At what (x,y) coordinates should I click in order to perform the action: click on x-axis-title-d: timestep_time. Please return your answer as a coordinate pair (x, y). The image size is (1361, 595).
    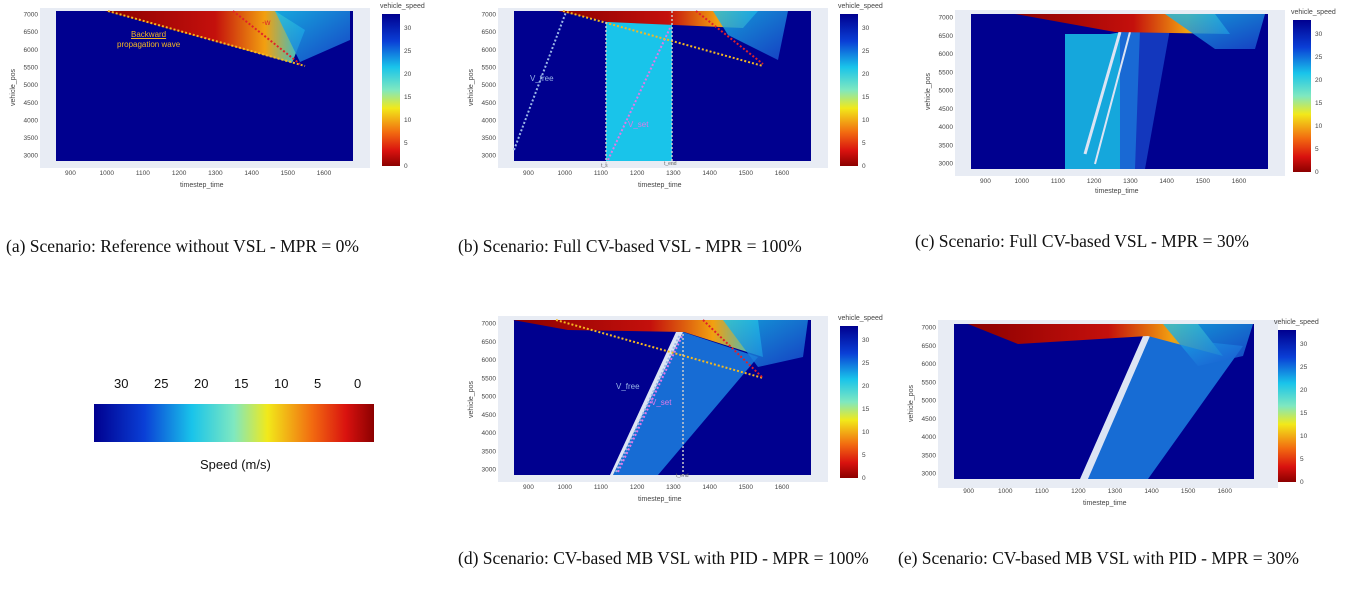
    Looking at the image, I should click on (660, 499).